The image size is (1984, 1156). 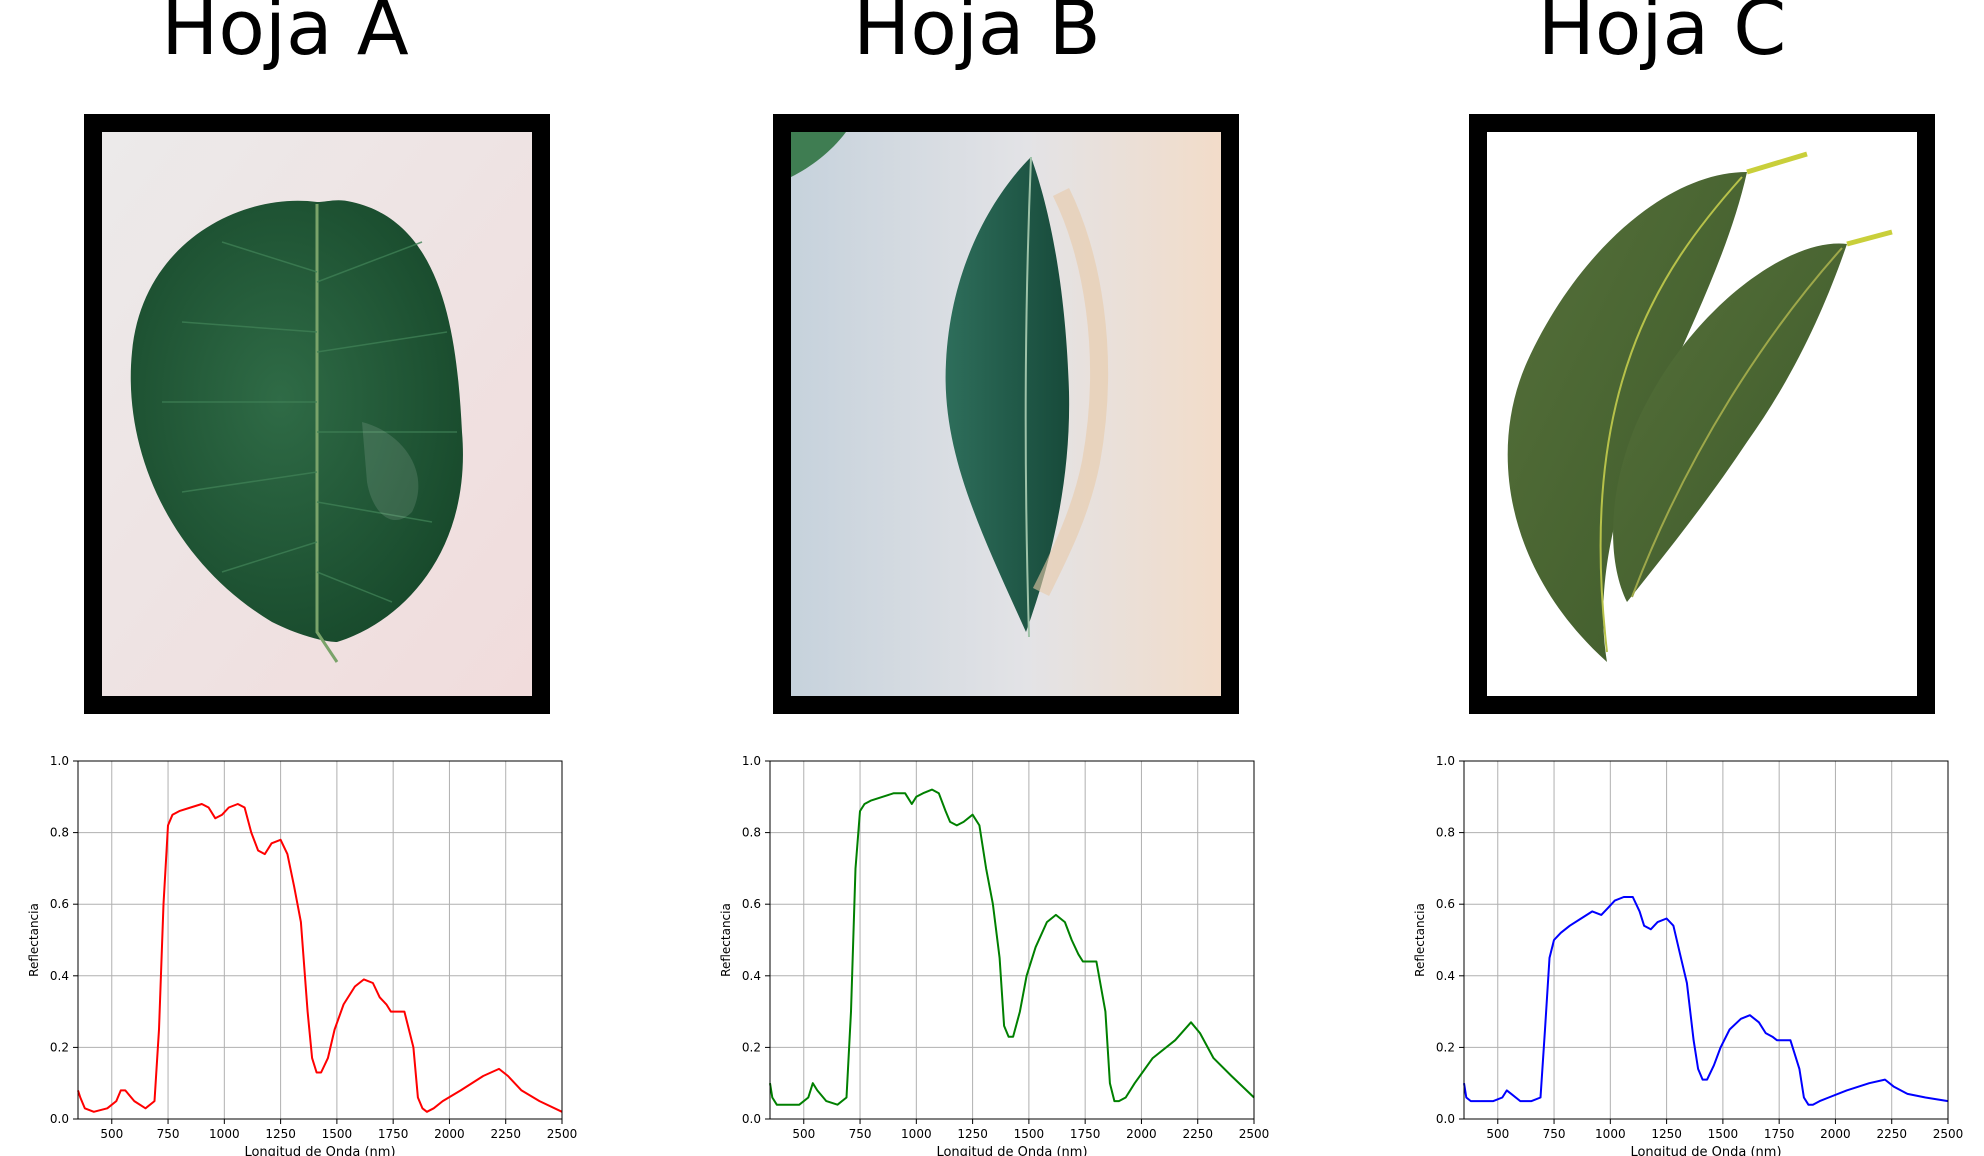 I want to click on photo-frame-b, so click(x=1006, y=414).